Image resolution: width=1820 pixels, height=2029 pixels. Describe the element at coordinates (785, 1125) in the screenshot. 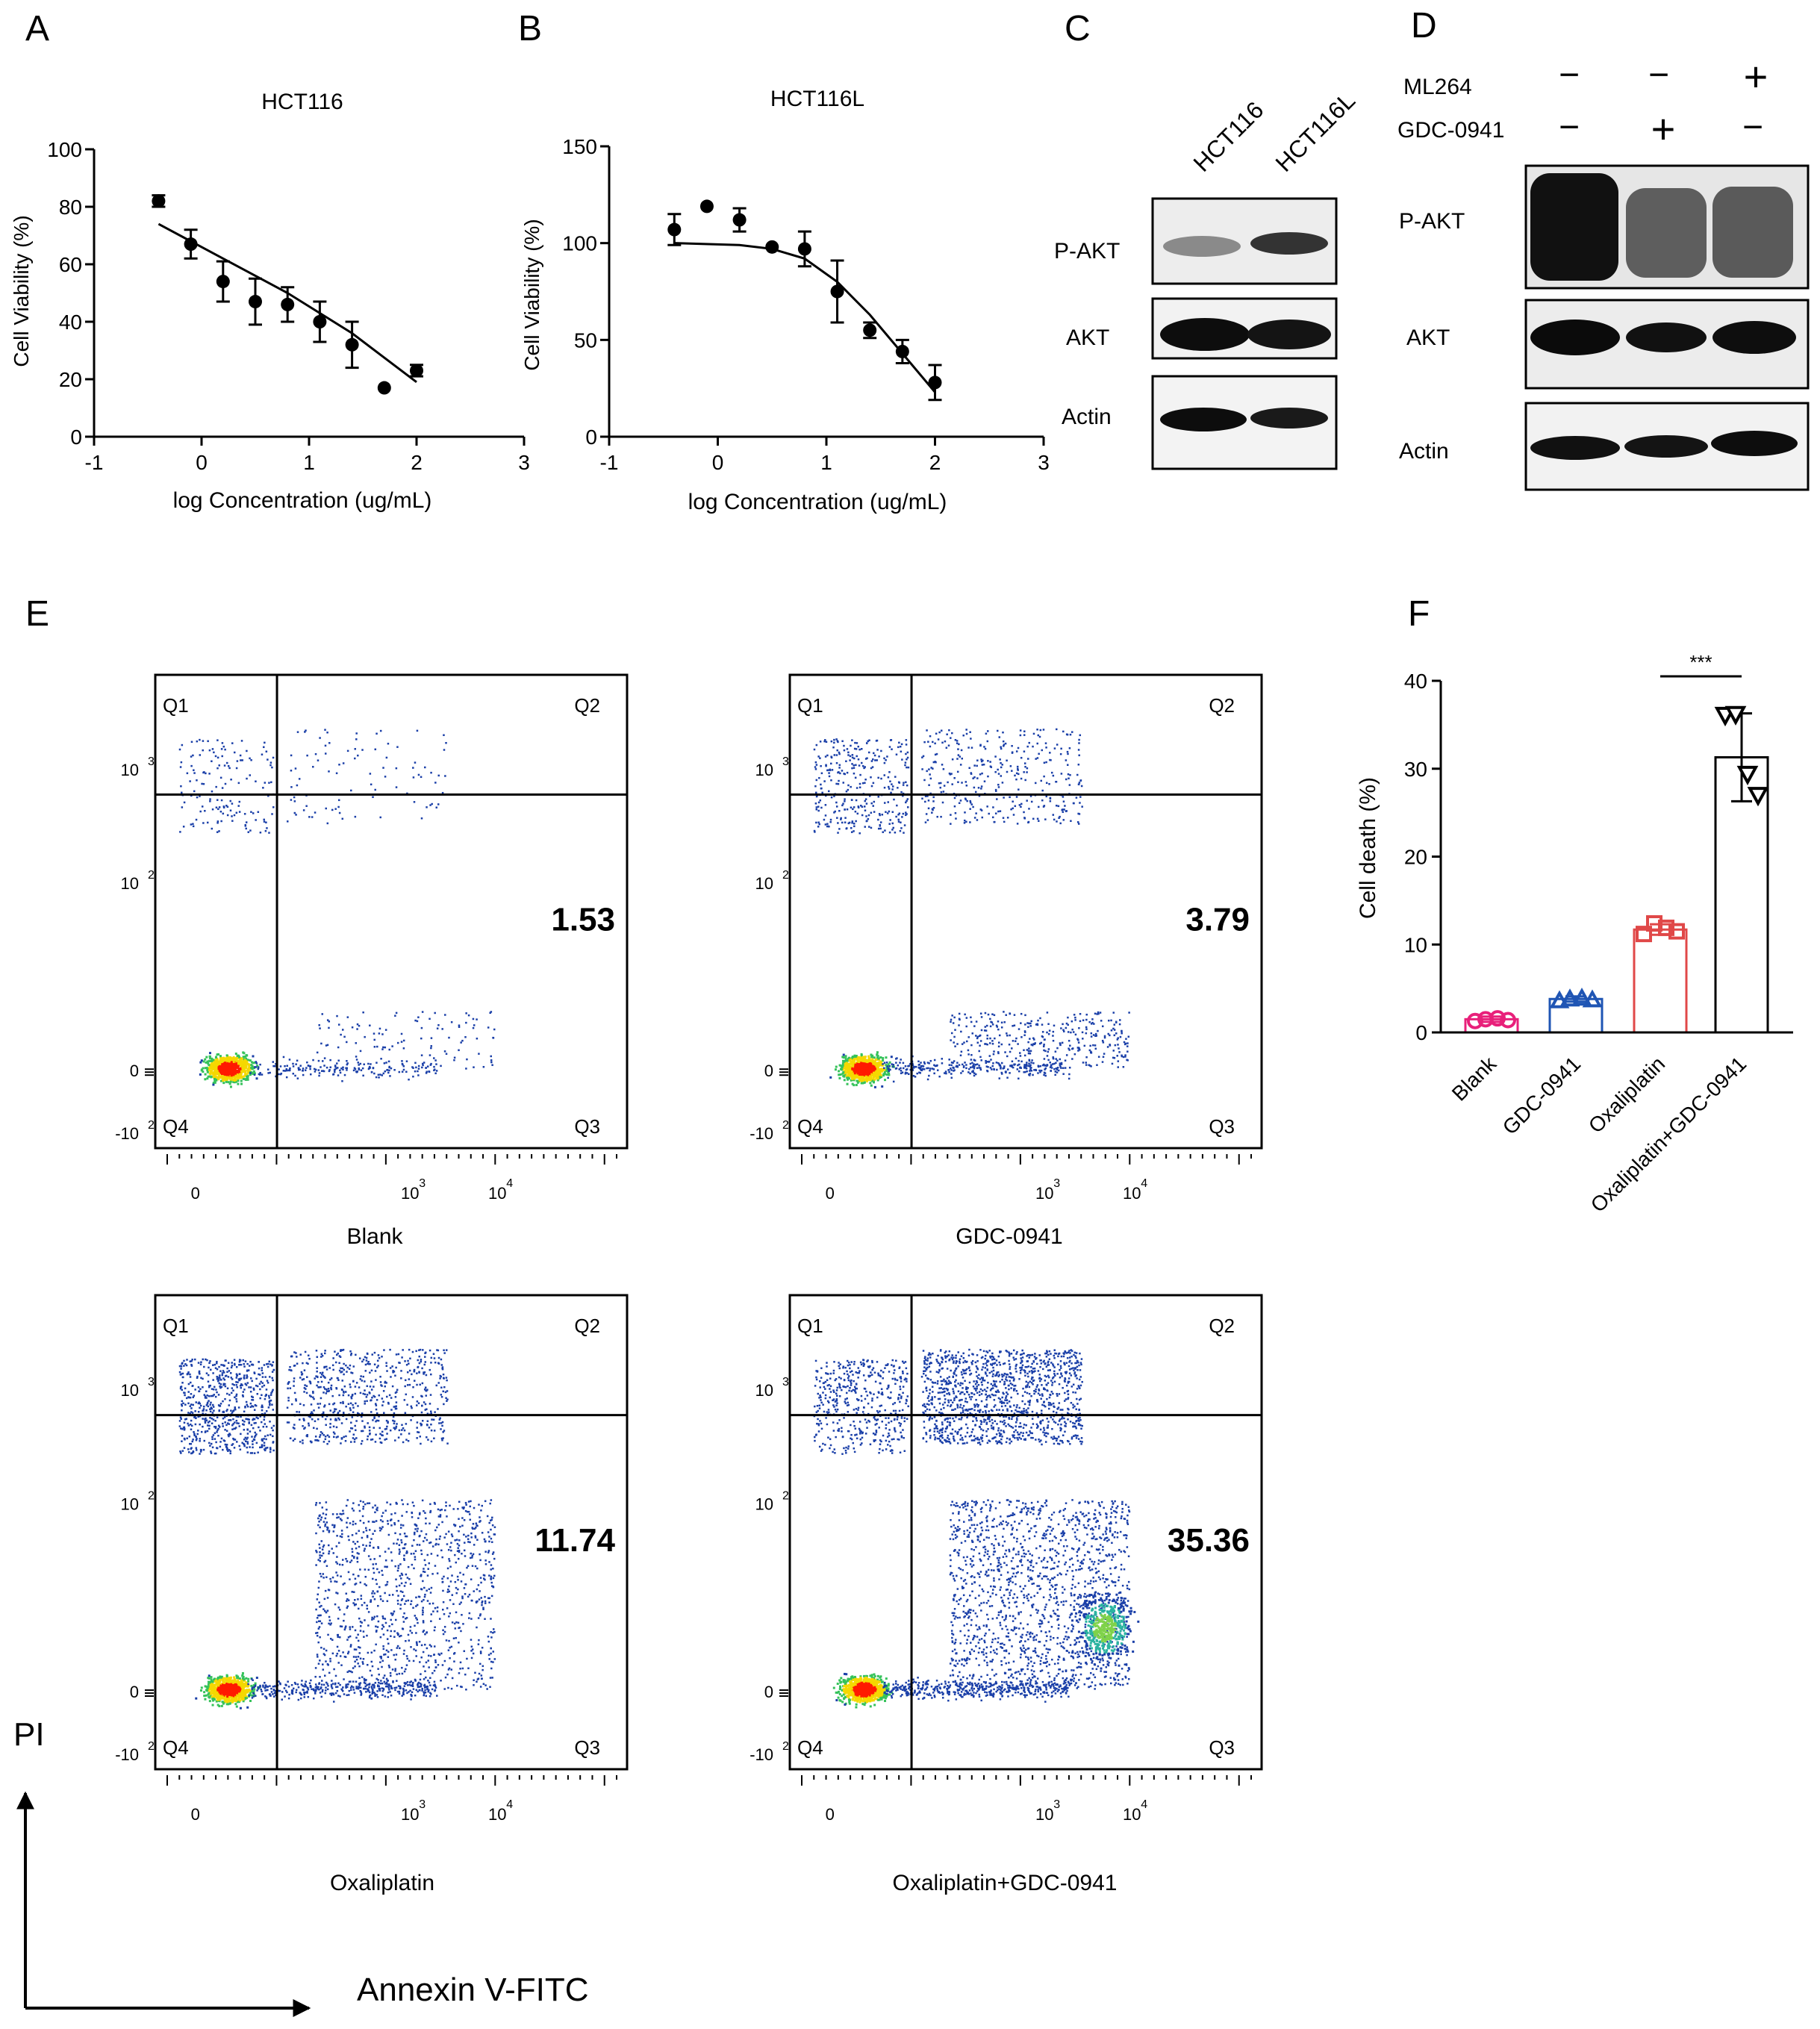

I see `y-tick-exponent: 2` at that location.